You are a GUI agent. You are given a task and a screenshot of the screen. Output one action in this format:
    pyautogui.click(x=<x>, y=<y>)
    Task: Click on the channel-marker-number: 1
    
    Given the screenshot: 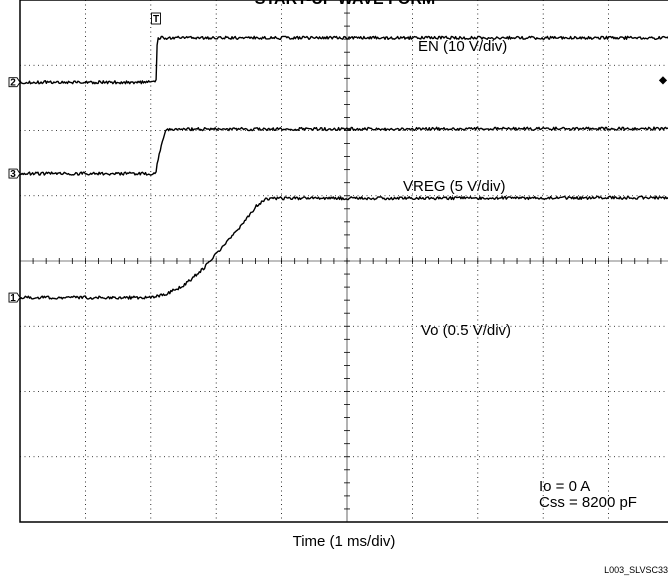 What is the action you would take?
    pyautogui.click(x=13, y=298)
    